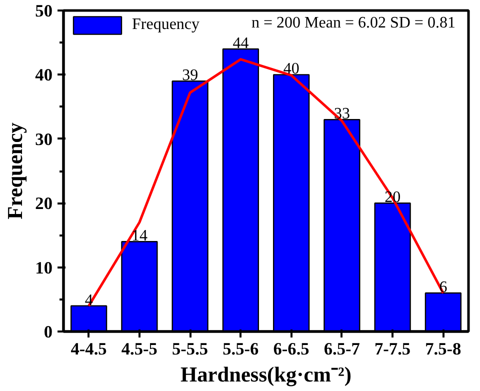  Describe the element at coordinates (89, 349) in the screenshot. I see `x-tick-label: 4-4.5` at that location.